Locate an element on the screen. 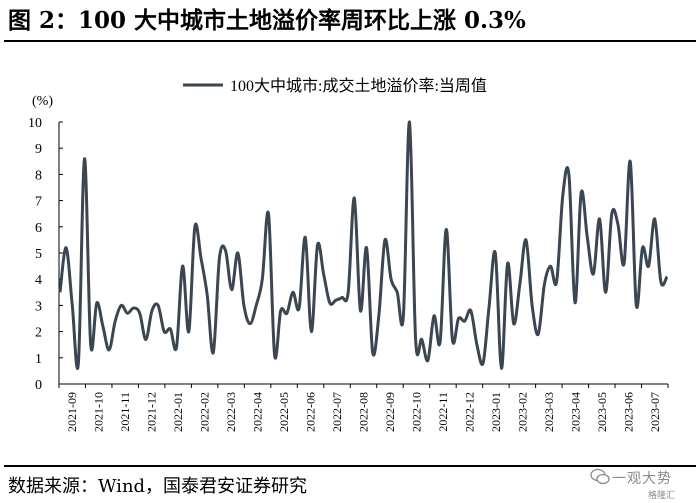 The height and width of the screenshot is (503, 700). x-tick-label: 2022-04 is located at coordinates (258, 412).